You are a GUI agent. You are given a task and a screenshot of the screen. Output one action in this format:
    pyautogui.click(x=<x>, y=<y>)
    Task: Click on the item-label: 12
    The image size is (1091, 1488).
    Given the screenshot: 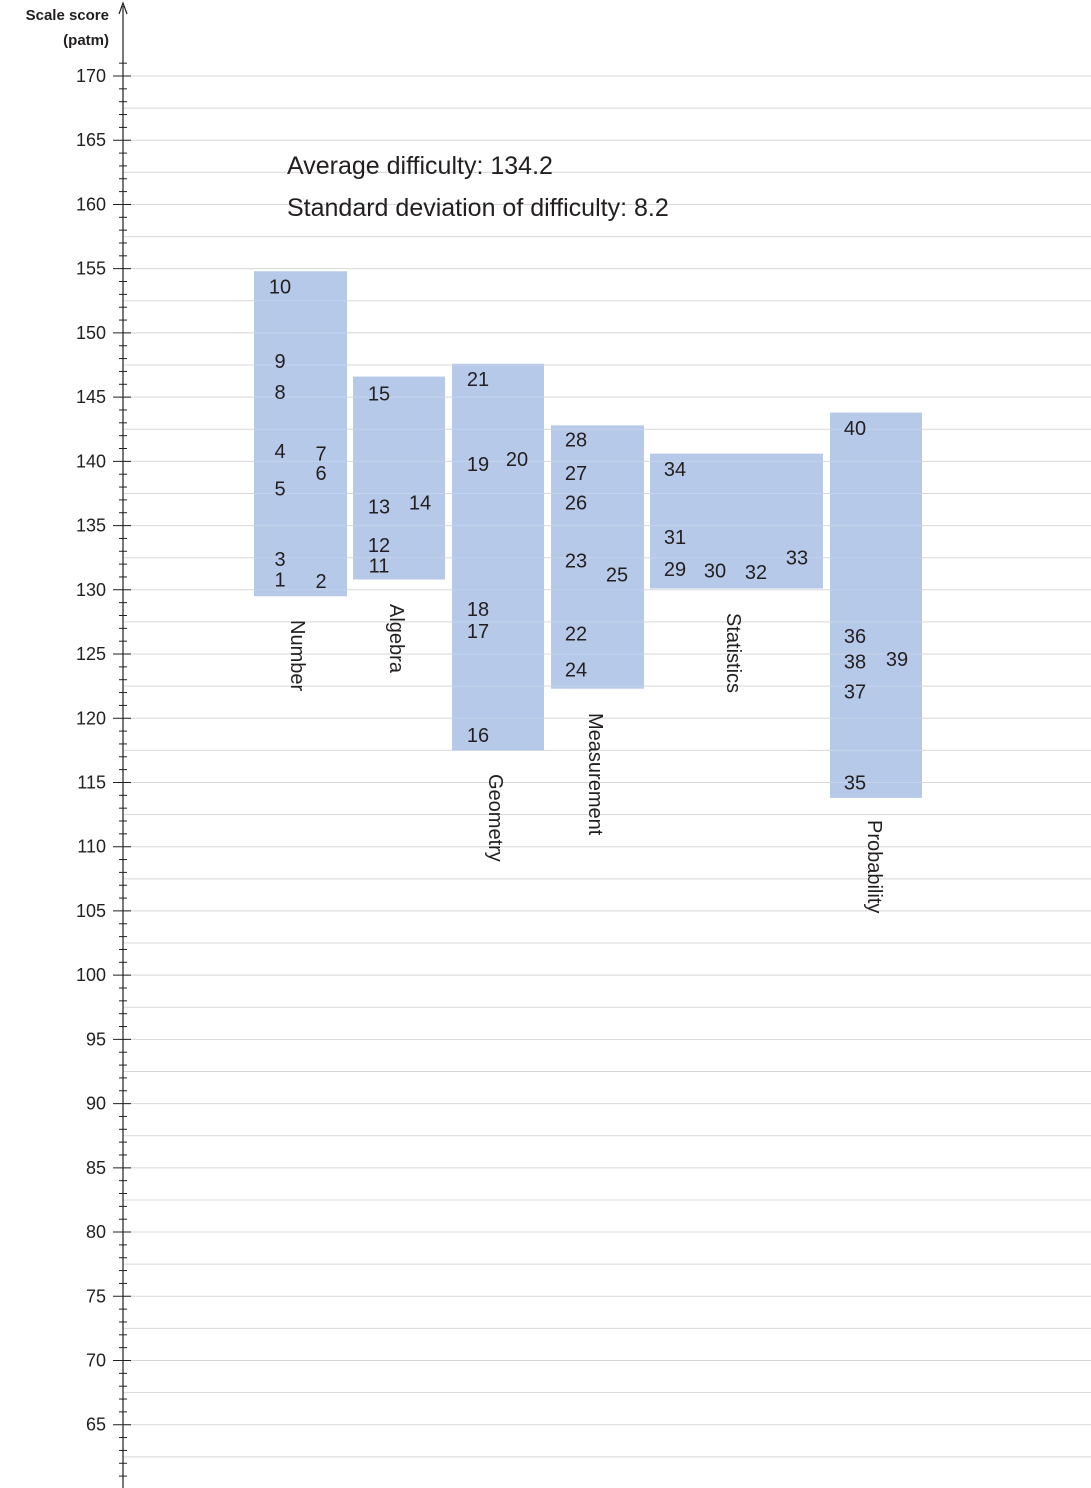 What is the action you would take?
    pyautogui.click(x=379, y=546)
    